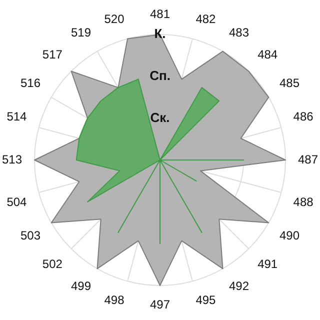 The image size is (320, 320). What do you see at coordinates (289, 83) in the screenshot?
I see `spoke-label: 485` at bounding box center [289, 83].